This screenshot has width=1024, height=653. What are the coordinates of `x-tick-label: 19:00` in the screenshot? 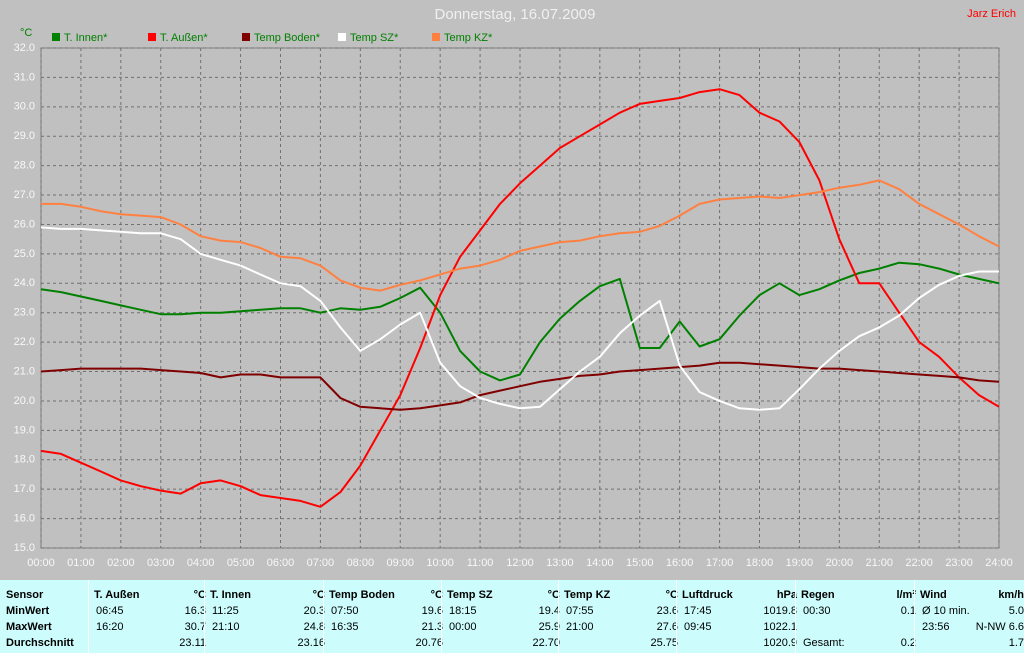 It's located at (800, 563).